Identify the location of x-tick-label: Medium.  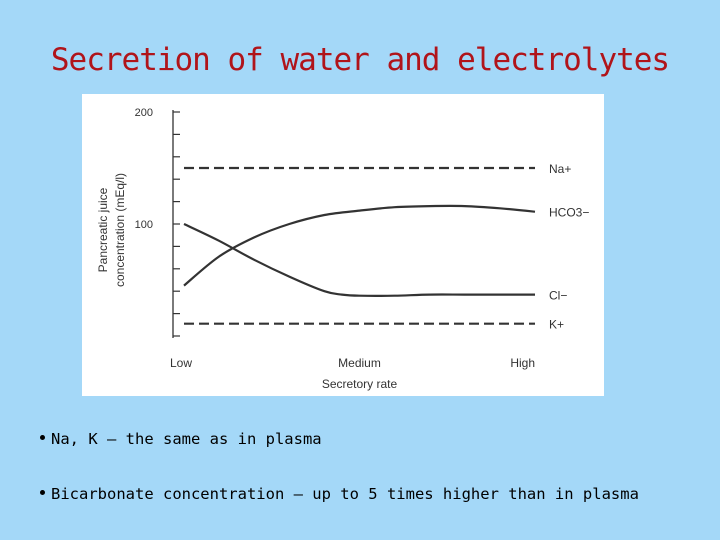
(359, 363).